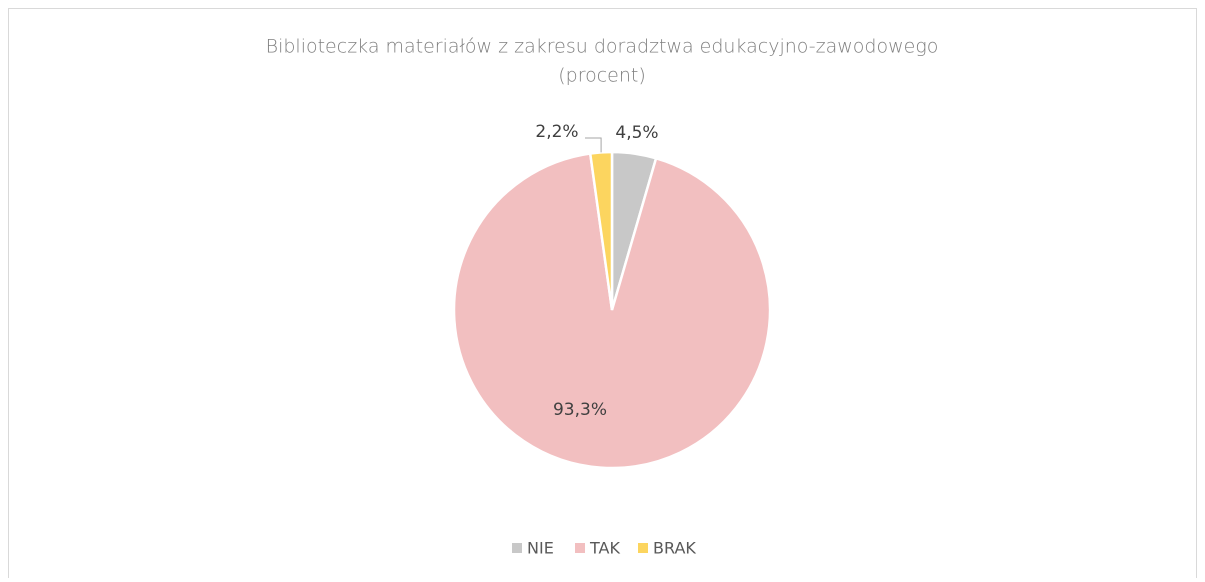  I want to click on data-label: 2,2%, so click(556, 132).